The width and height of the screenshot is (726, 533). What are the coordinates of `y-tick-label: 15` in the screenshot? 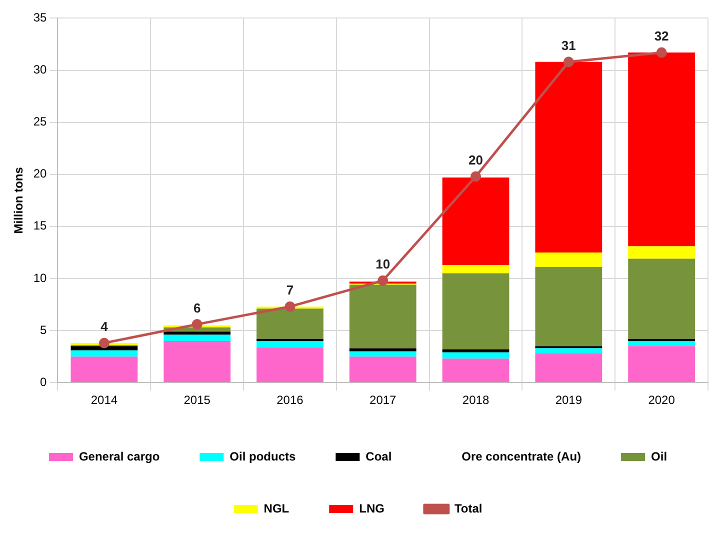 It's located at (40, 225).